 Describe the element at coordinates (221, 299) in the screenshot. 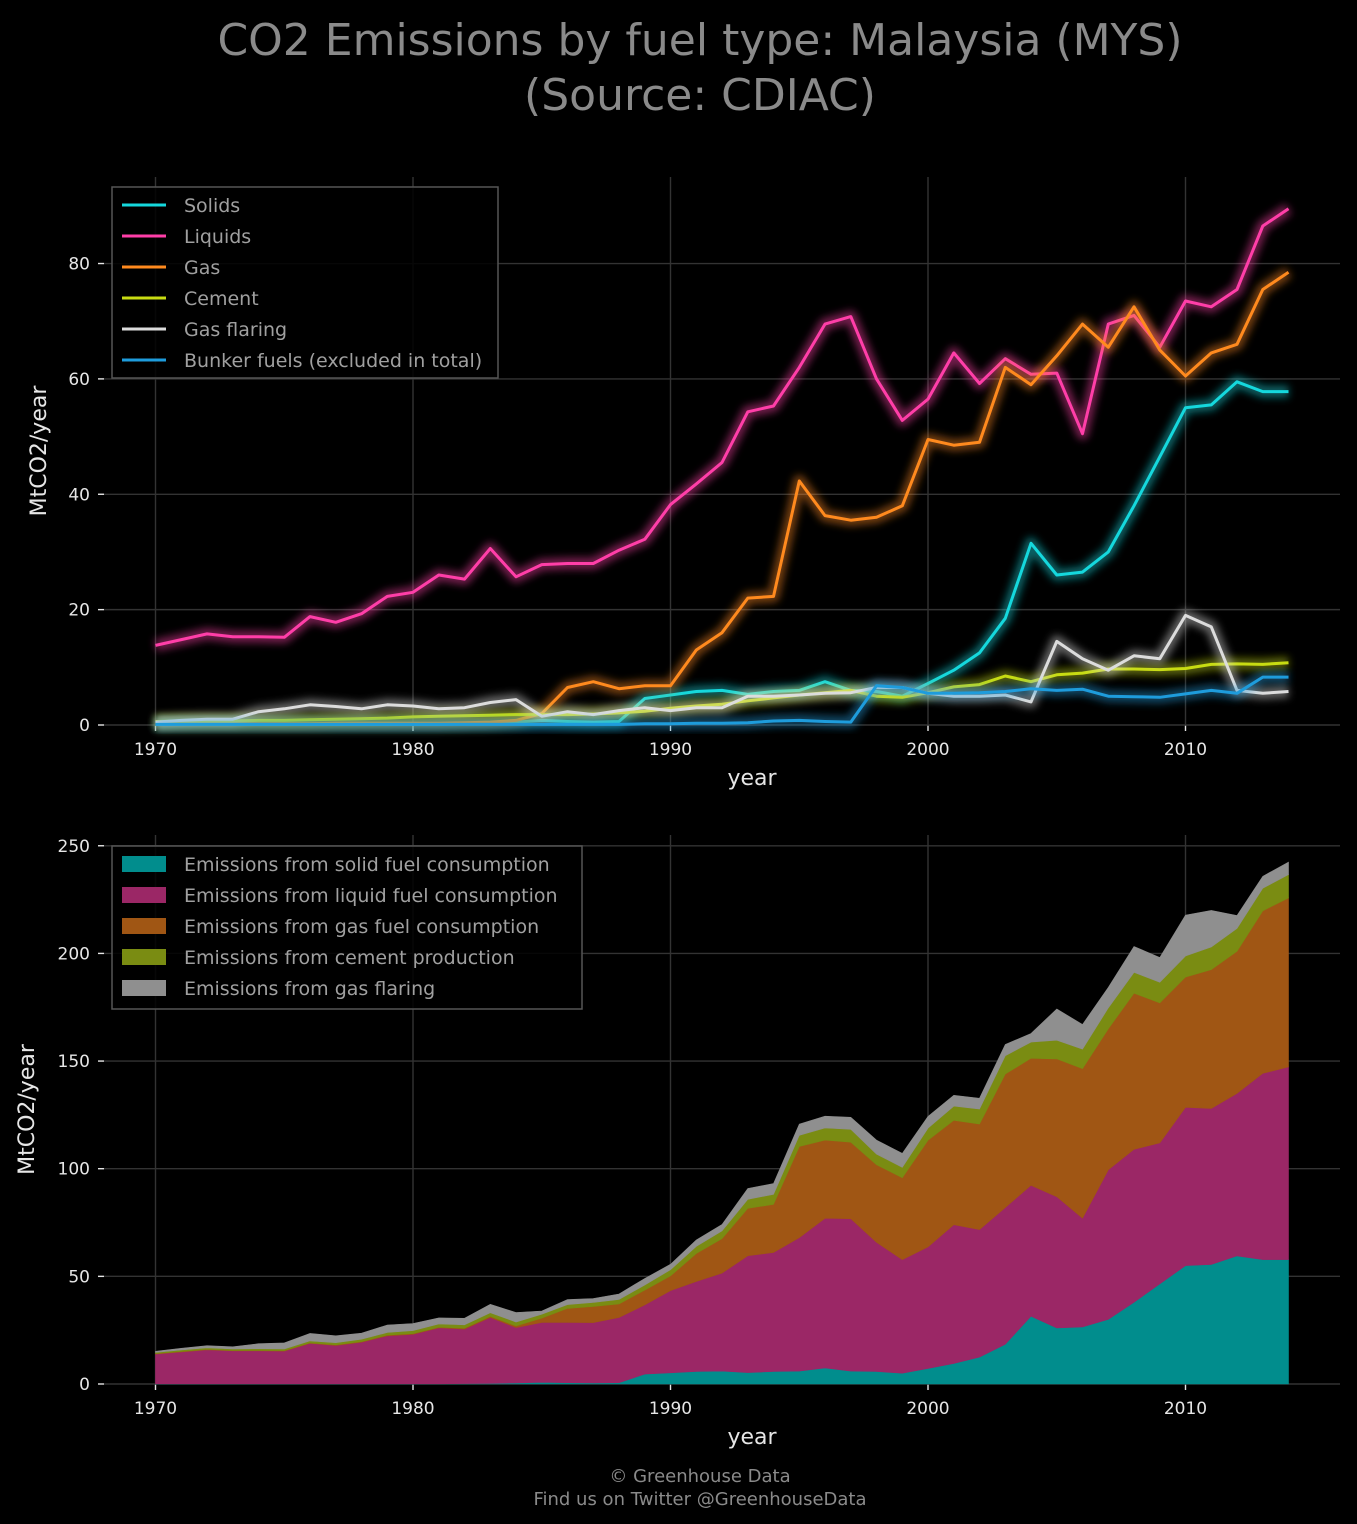

I see `legend-label-cement: Cement` at that location.